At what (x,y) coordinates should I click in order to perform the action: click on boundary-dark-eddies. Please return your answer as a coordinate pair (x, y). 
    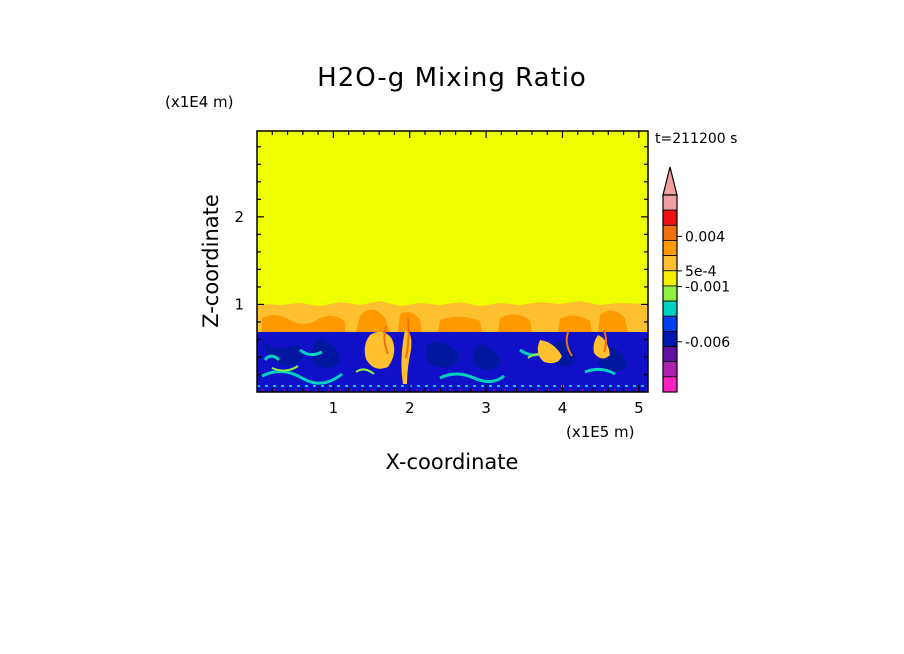
    Looking at the image, I should click on (444, 355).